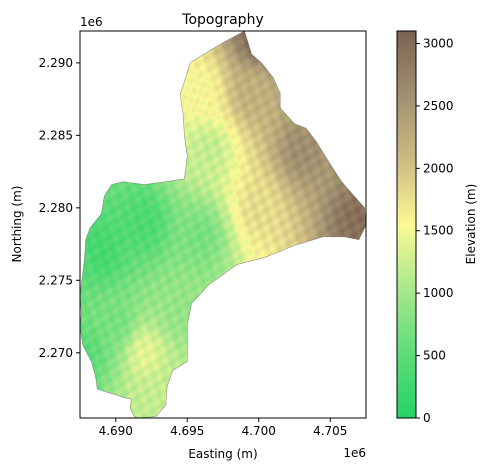  Describe the element at coordinates (17, 224) in the screenshot. I see `y-axis-label: Northing (m)` at that location.